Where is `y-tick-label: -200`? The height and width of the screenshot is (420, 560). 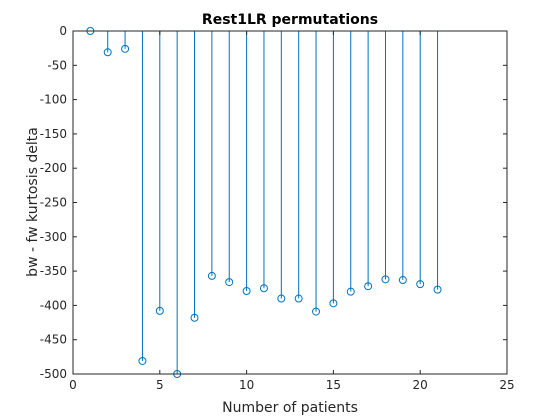 y-tick-label: -200 is located at coordinates (53, 168).